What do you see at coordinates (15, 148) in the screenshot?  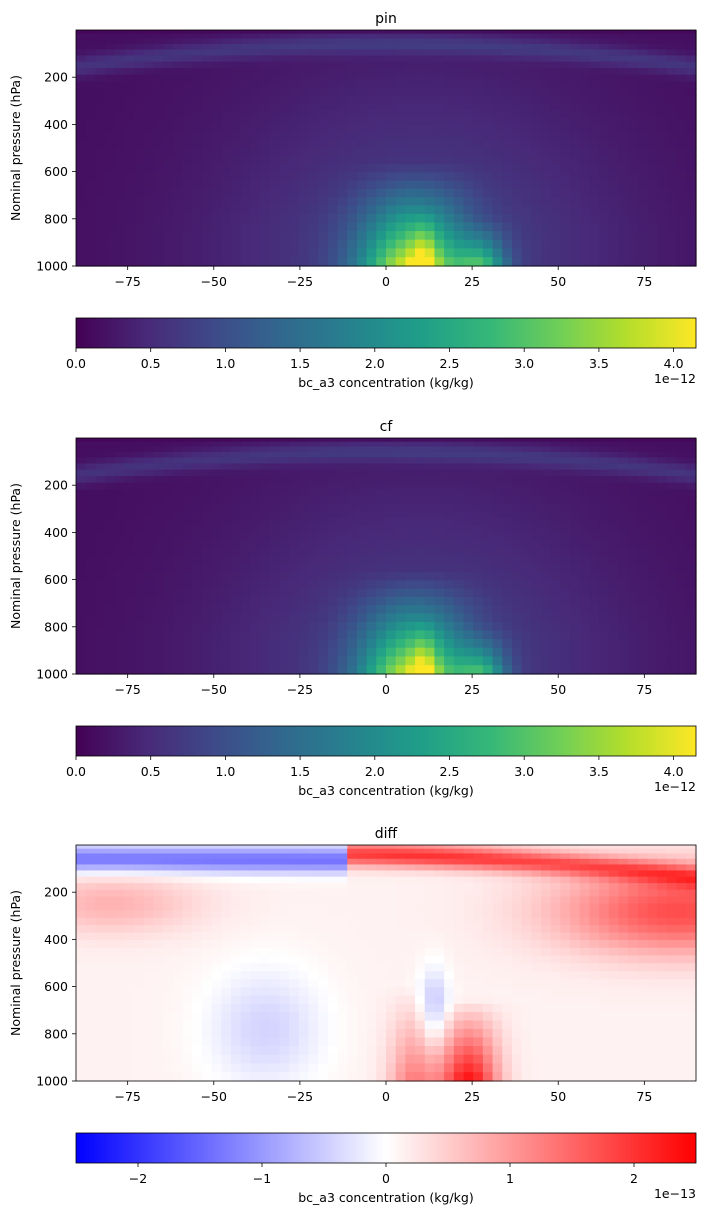 I see `y-axis-label: Nominal pressure (hPa)` at bounding box center [15, 148].